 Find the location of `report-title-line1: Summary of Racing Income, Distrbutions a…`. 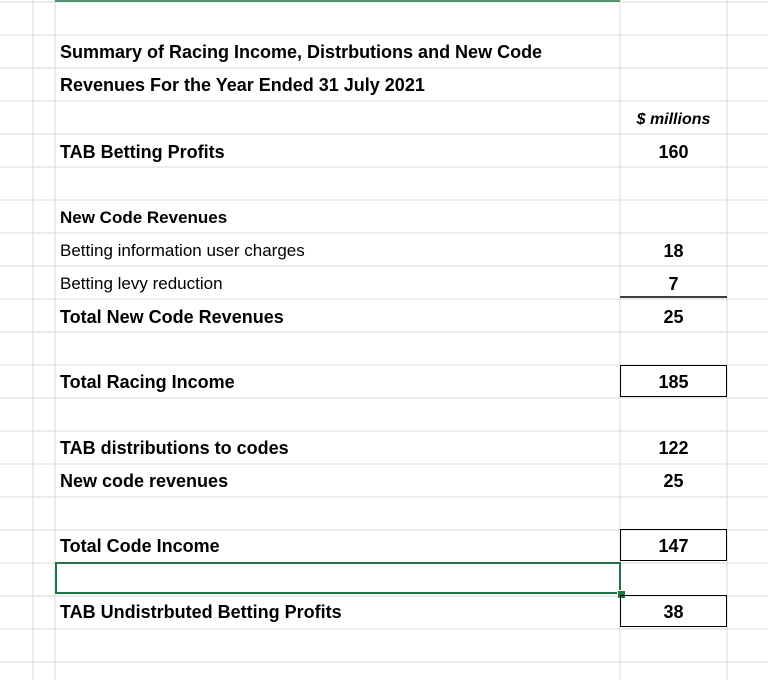

report-title-line1: Summary of Racing Income, Distrbutions a… is located at coordinates (301, 52).